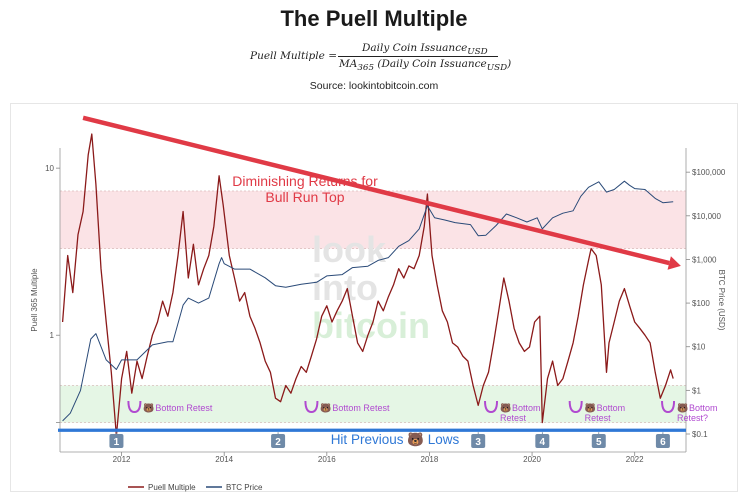  I want to click on cycle-marker-label: 2, so click(278, 442).